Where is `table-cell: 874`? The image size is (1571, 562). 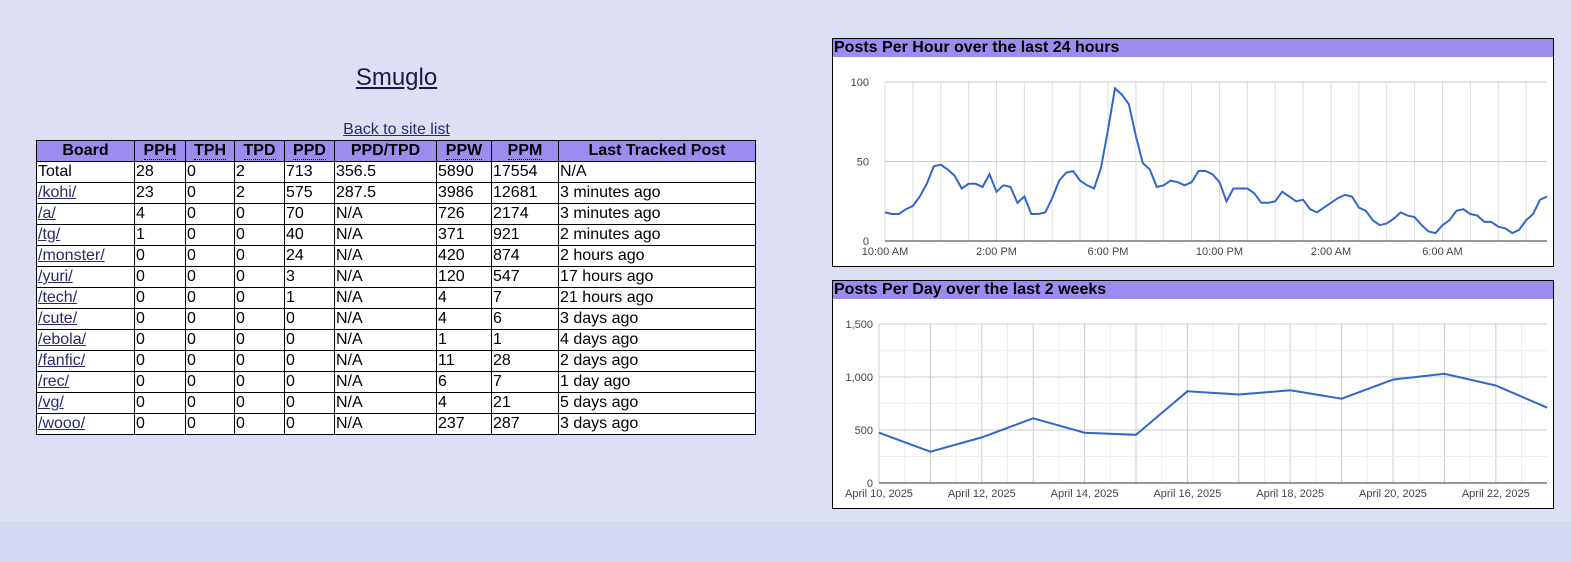
table-cell: 874 is located at coordinates (525, 256).